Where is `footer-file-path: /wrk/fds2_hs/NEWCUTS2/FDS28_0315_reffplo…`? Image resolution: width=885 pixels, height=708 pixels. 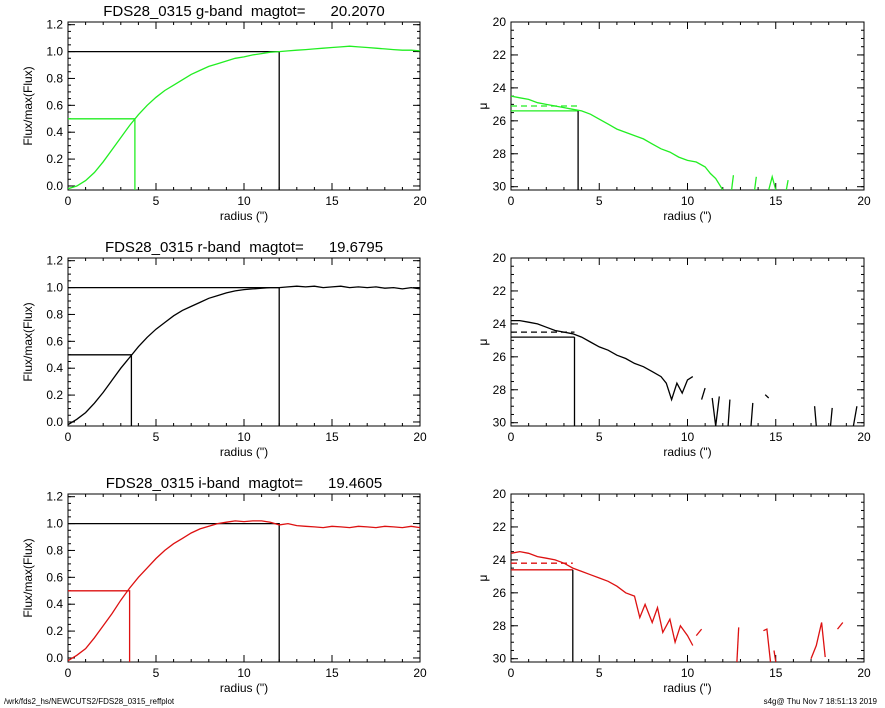 footer-file-path: /wrk/fds2_hs/NEWCUTS2/FDS28_0315_reffplo… is located at coordinates (89, 701).